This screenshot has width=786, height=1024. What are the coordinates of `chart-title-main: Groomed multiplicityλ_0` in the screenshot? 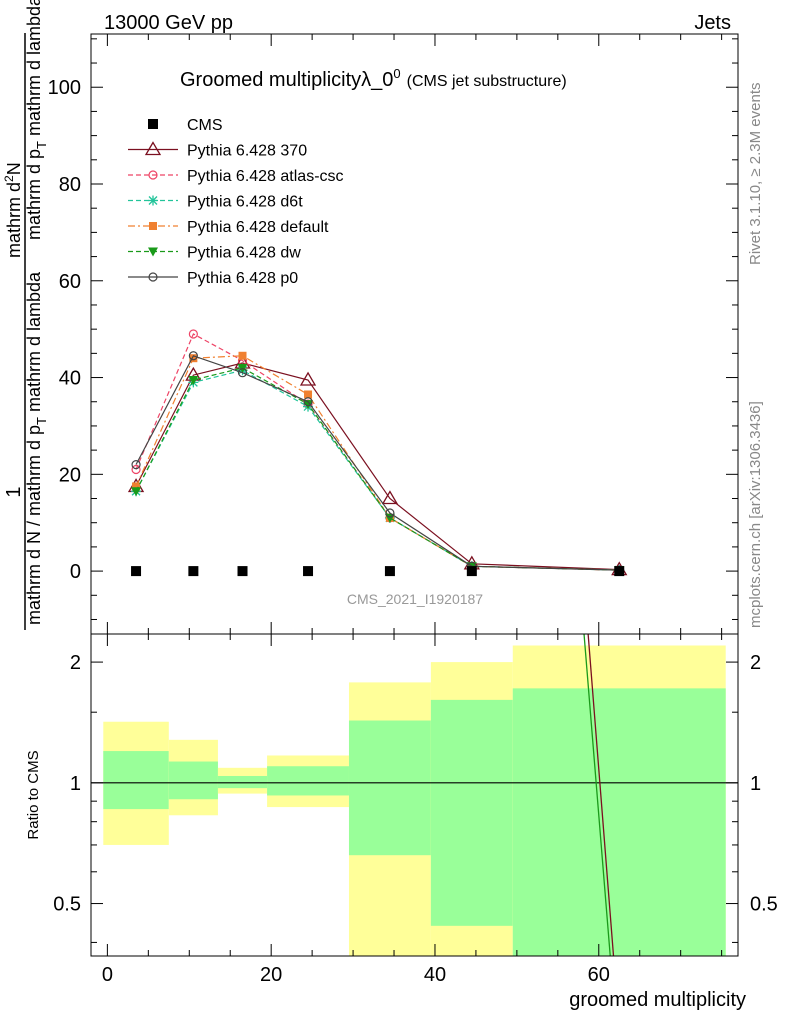 It's located at (286, 80).